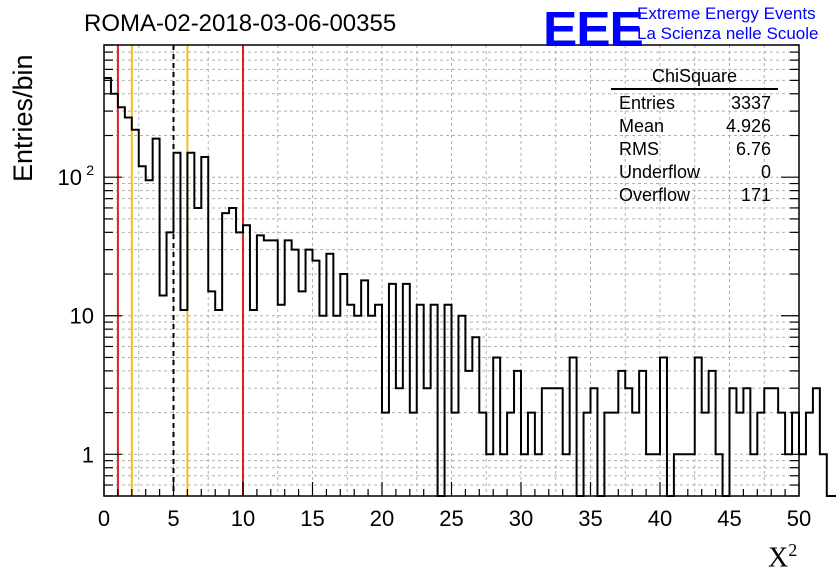 This screenshot has height=574, width=836. Describe the element at coordinates (521, 518) in the screenshot. I see `x-tick-label: 30` at that location.